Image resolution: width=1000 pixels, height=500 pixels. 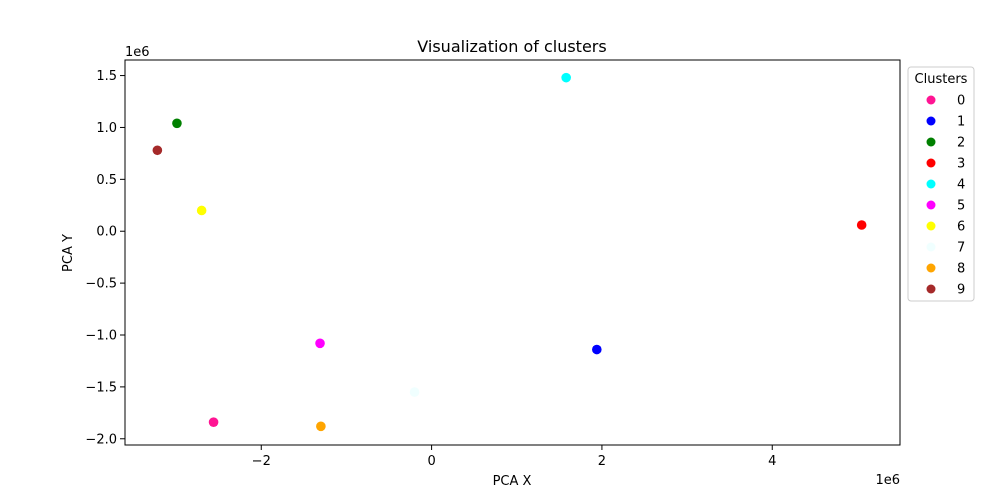 What do you see at coordinates (101, 387) in the screenshot?
I see `y-tick-label: −1.5` at bounding box center [101, 387].